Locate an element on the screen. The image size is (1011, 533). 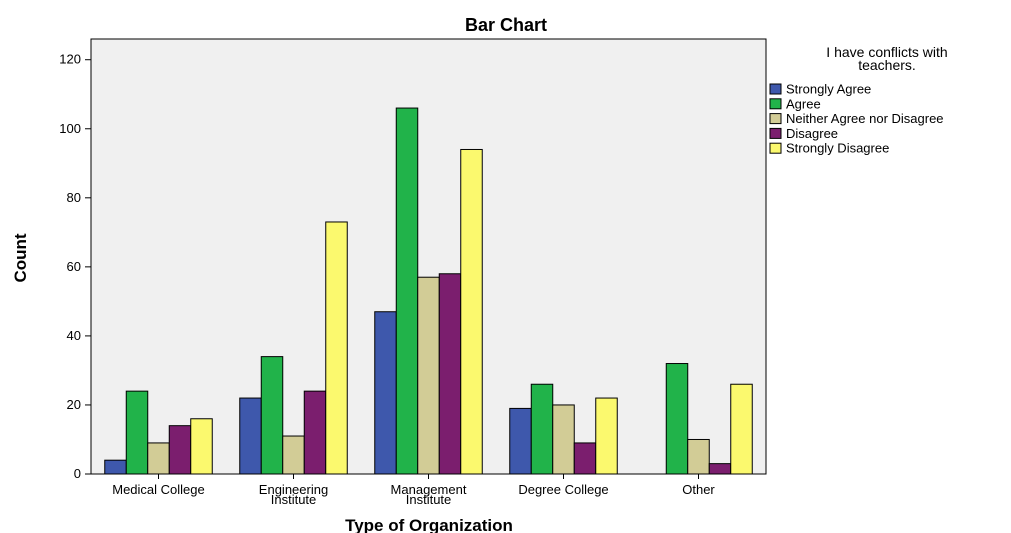
y-tick-label: 60 is located at coordinates (74, 266).